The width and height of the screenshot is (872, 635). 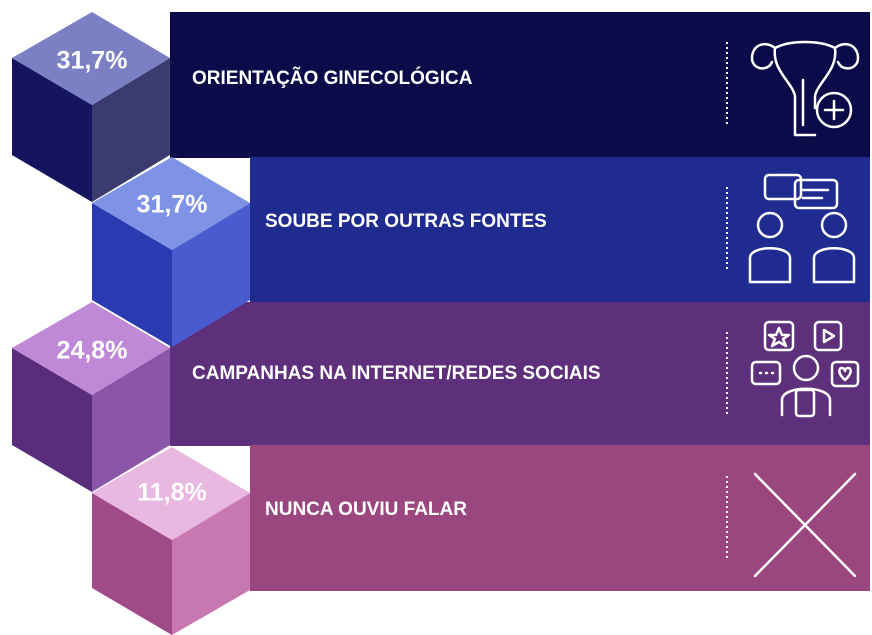 I want to click on percentage: 24,8%, so click(x=92, y=351).